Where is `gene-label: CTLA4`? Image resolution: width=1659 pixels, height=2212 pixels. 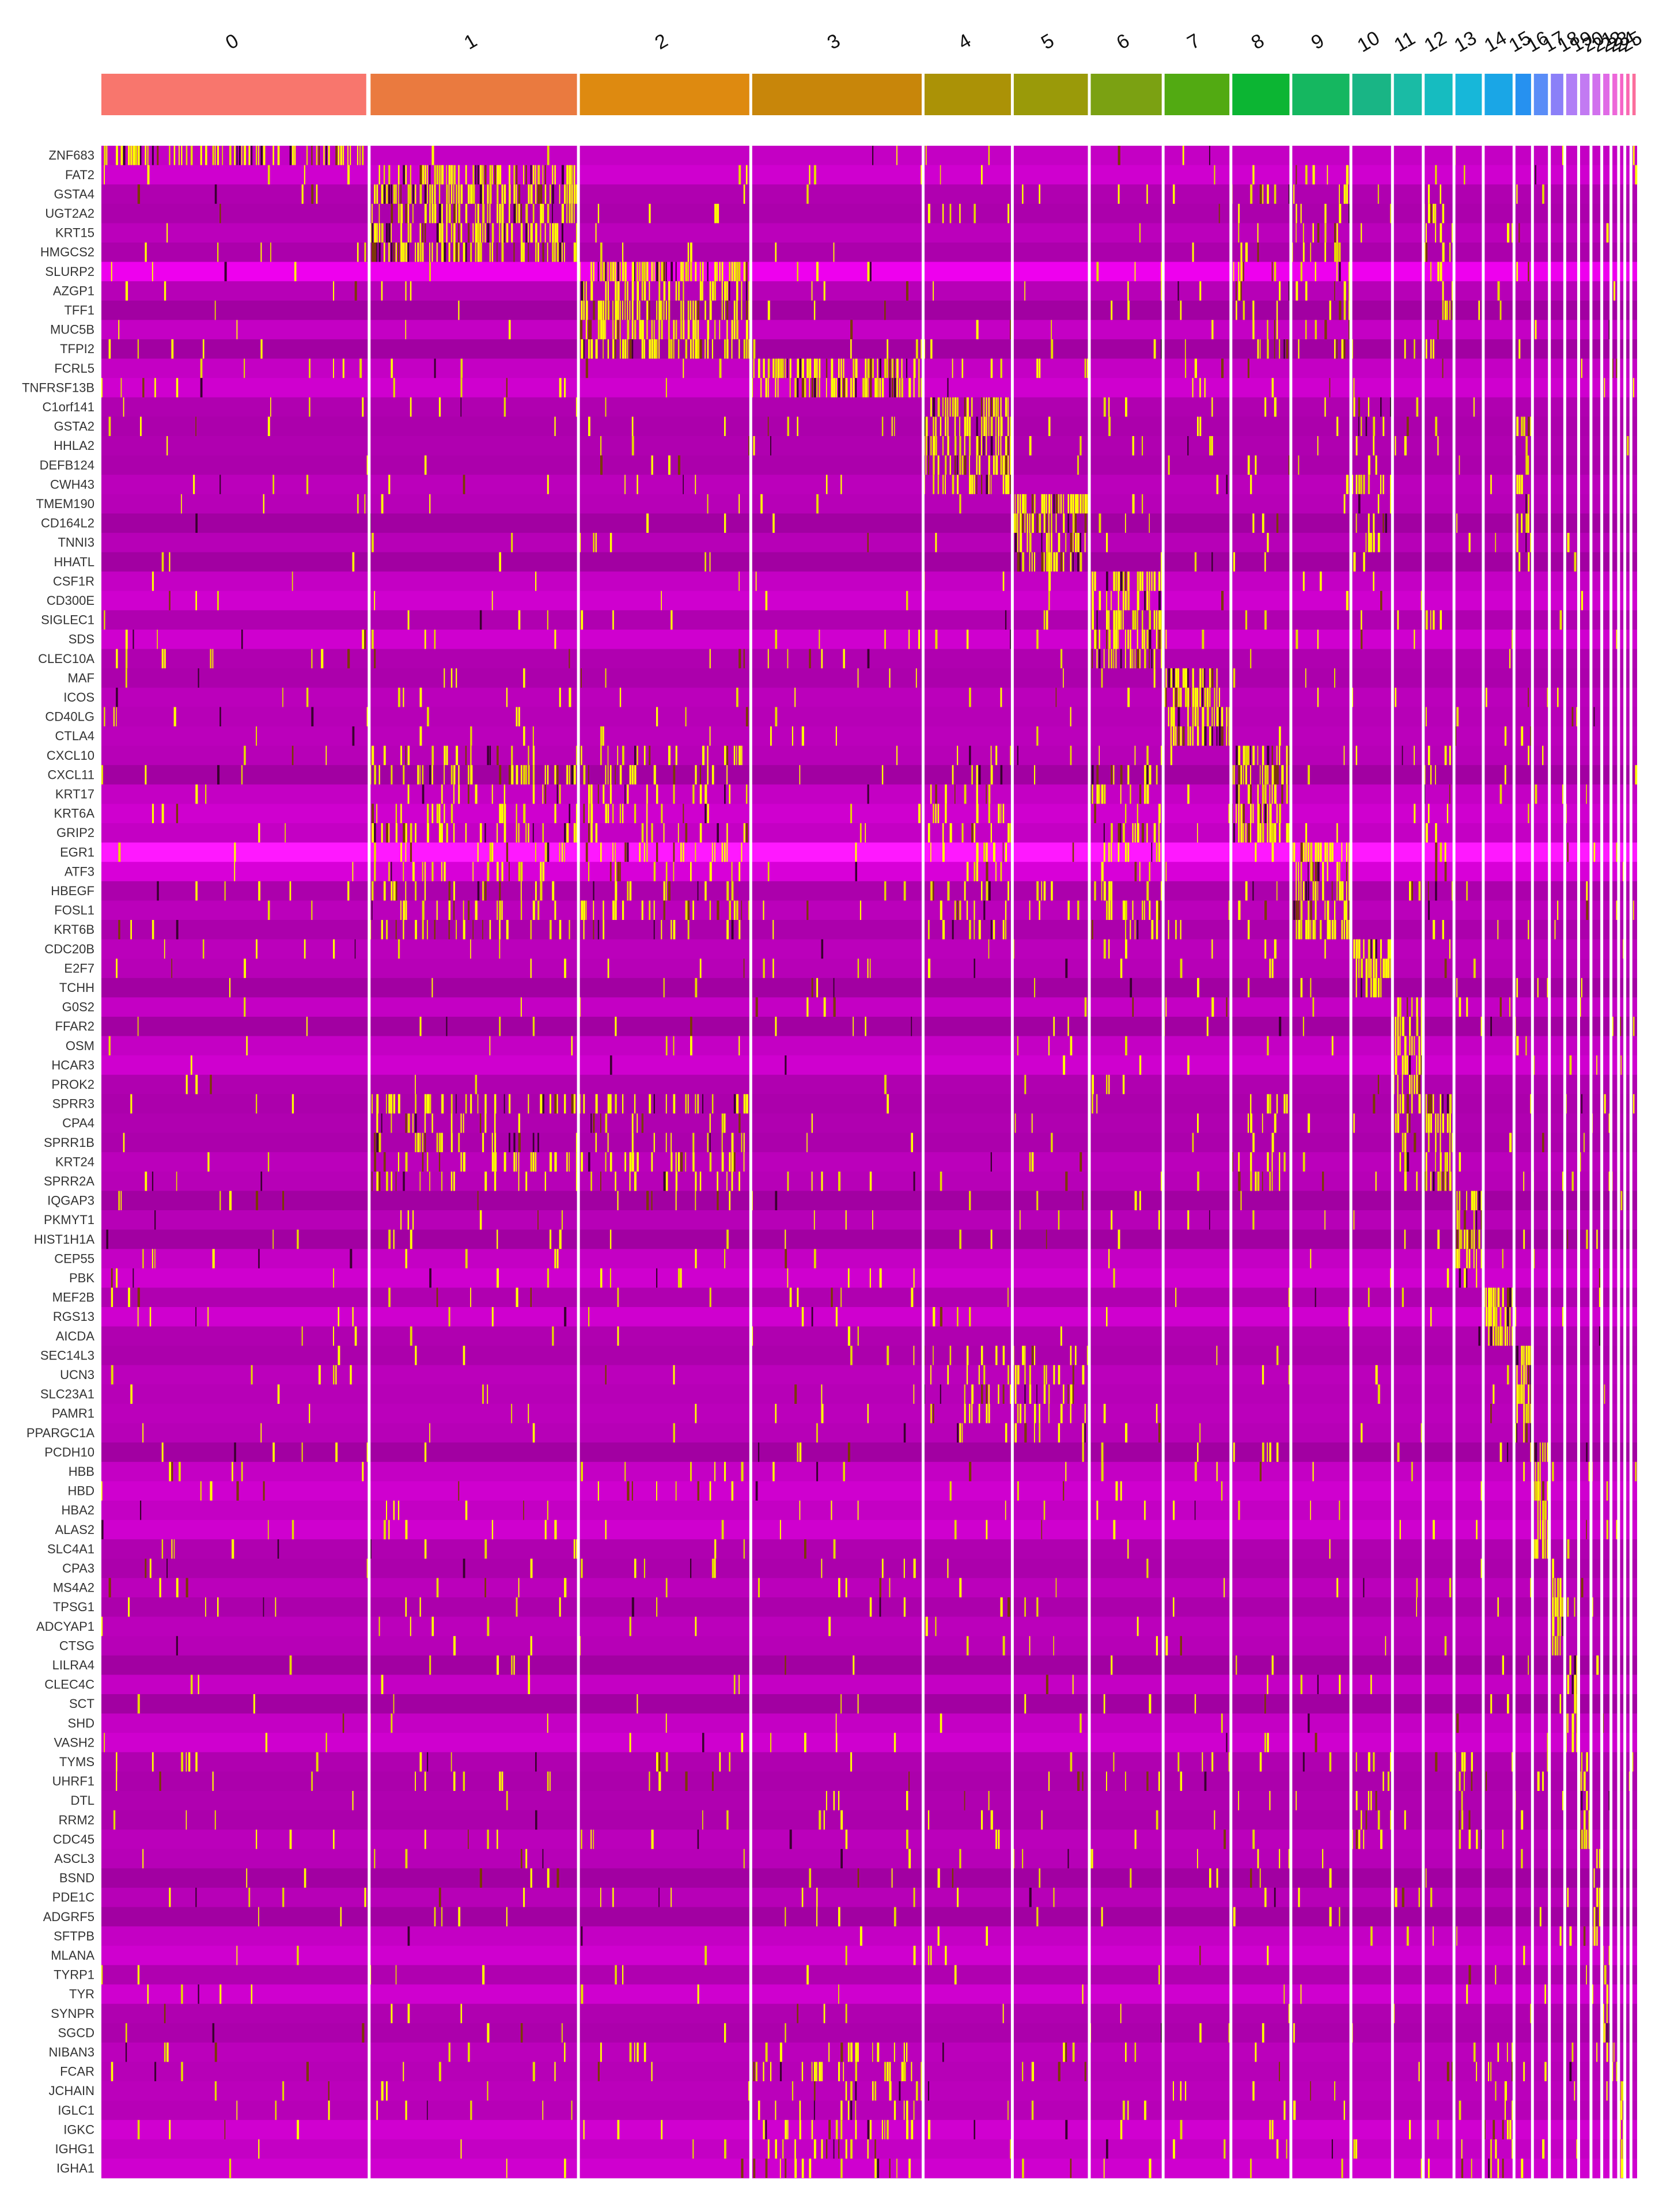 gene-label: CTLA4 is located at coordinates (74, 736).